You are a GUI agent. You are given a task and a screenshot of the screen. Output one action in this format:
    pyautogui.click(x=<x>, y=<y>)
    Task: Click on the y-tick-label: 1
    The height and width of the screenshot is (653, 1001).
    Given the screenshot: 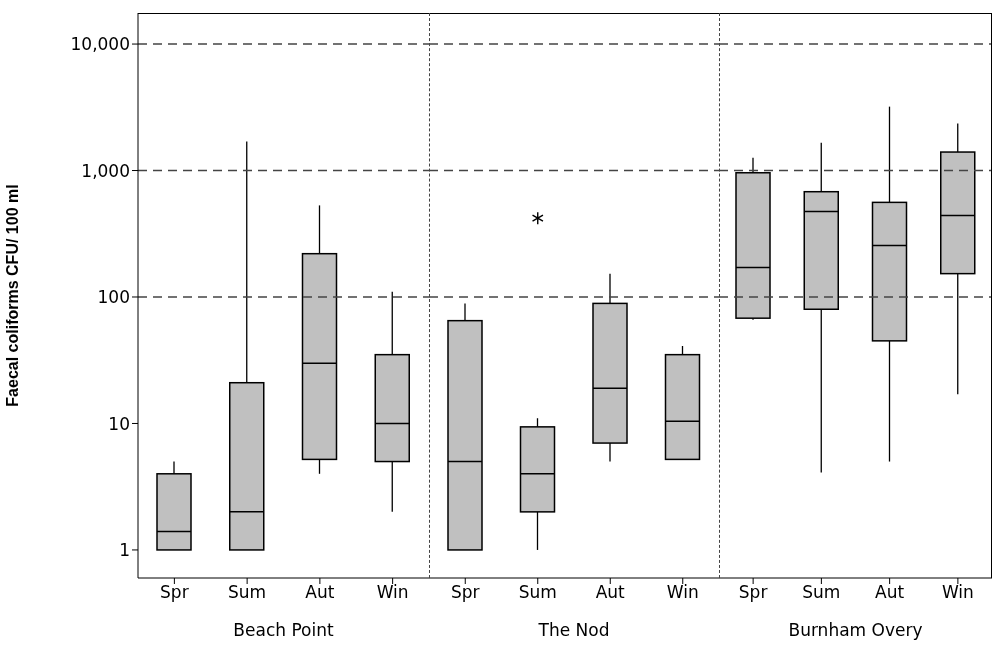 What is the action you would take?
    pyautogui.click(x=124, y=549)
    